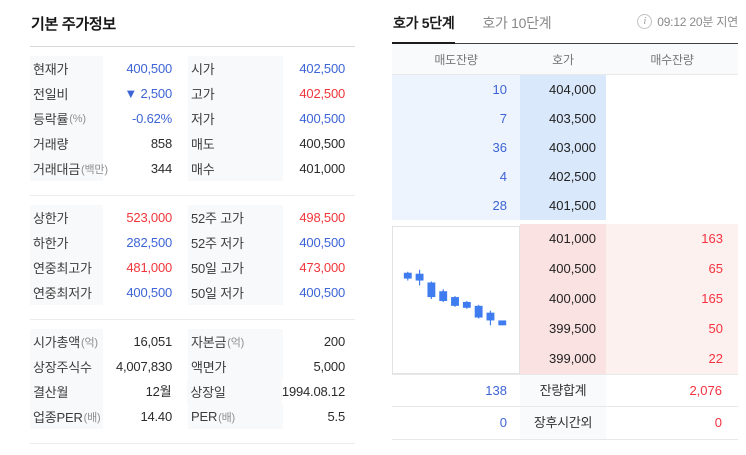 Image resolution: width=746 pixels, height=455 pixels. I want to click on tab-hoga-10-levels: 호가 10단계, so click(517, 23).